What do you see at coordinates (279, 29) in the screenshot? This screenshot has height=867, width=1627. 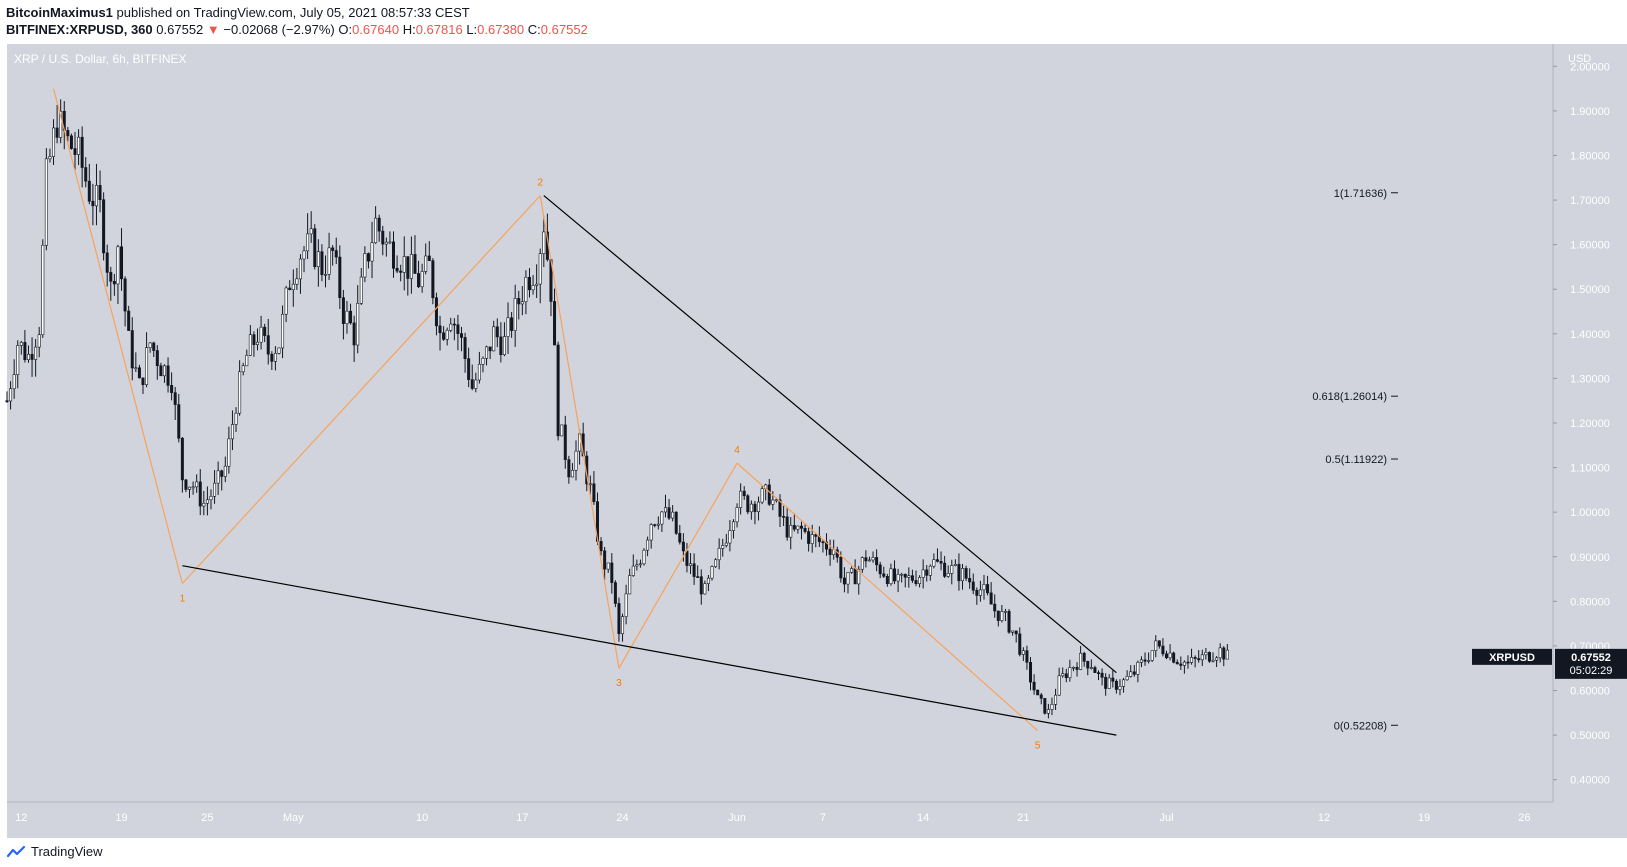 I see `price-change: −0.02068 (−2.97%)` at bounding box center [279, 29].